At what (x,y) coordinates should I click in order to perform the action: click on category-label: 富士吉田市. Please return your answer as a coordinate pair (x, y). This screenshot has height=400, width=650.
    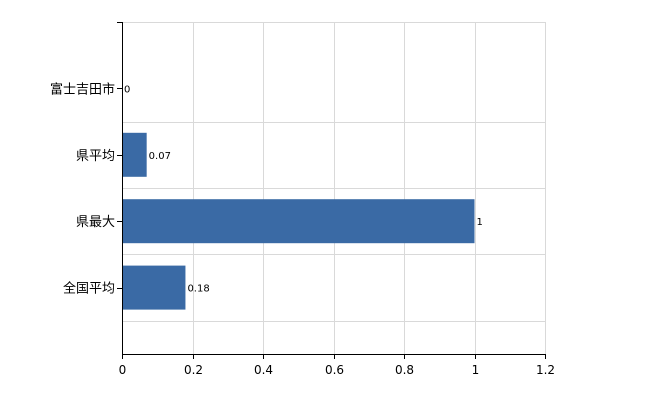
    Looking at the image, I should click on (82, 89).